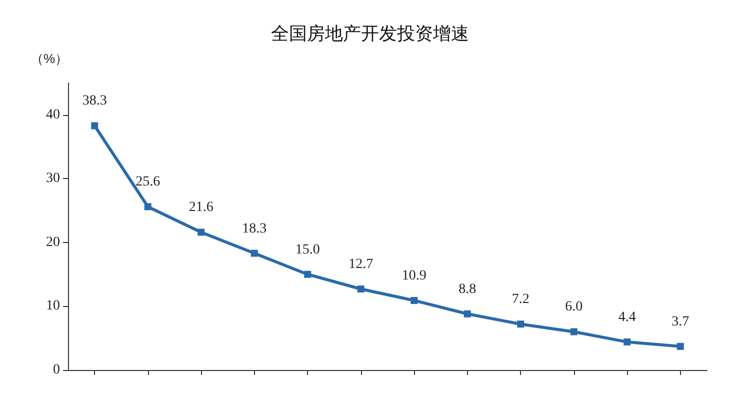 This screenshot has width=740, height=393. What do you see at coordinates (627, 317) in the screenshot?
I see `data-label: 4.4` at bounding box center [627, 317].